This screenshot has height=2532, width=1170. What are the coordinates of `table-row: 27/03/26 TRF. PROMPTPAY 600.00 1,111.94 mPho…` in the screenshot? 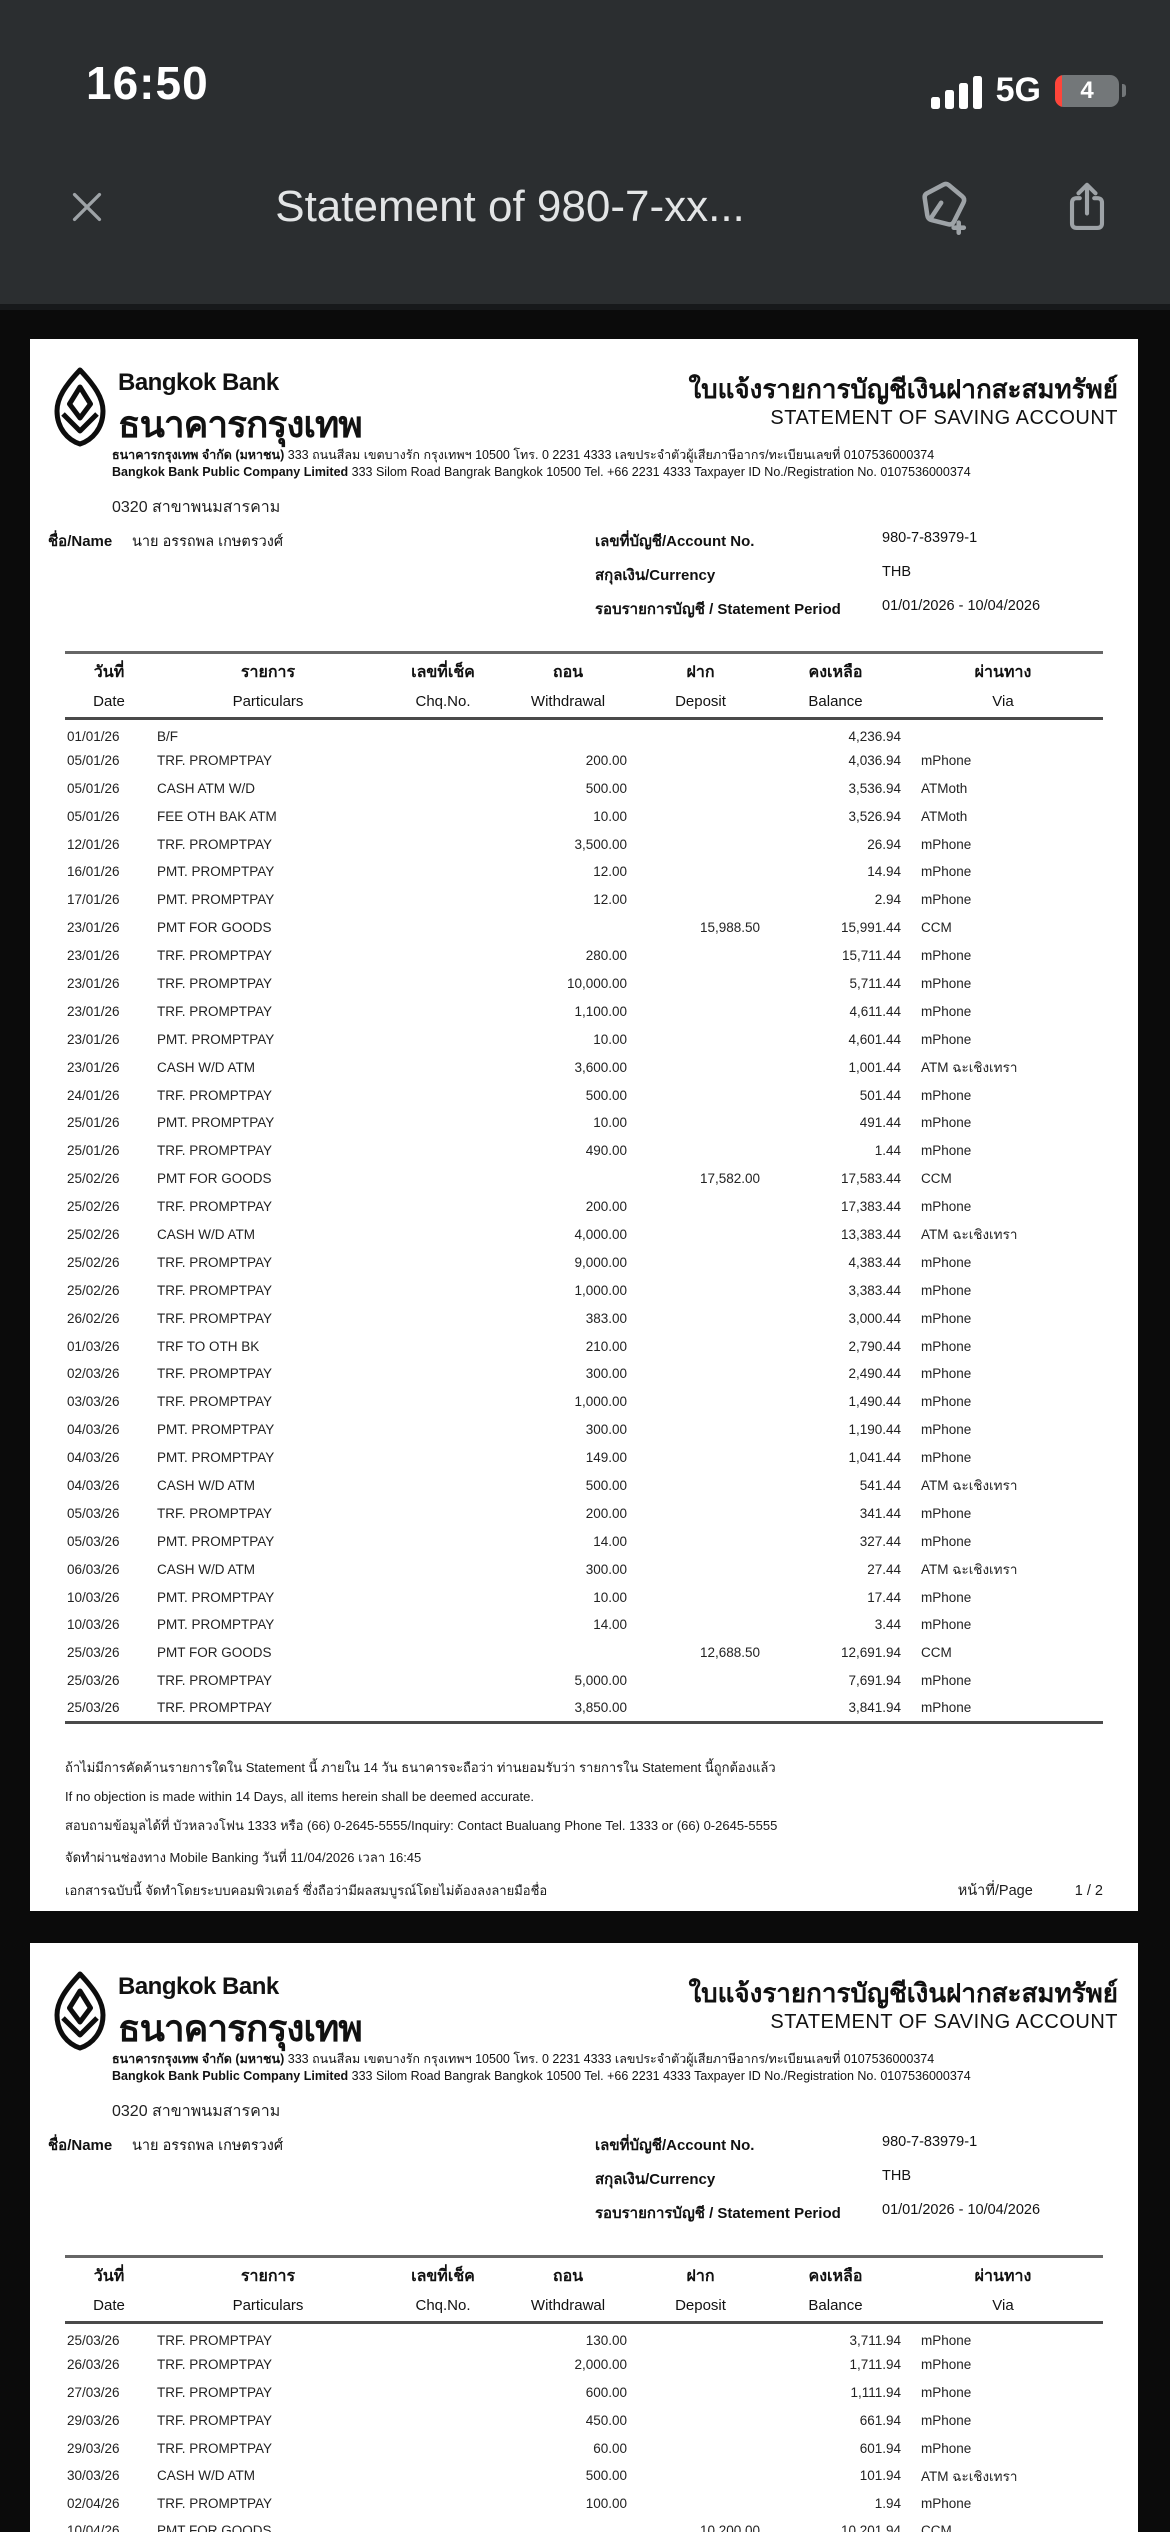 It's located at (519, 2392).